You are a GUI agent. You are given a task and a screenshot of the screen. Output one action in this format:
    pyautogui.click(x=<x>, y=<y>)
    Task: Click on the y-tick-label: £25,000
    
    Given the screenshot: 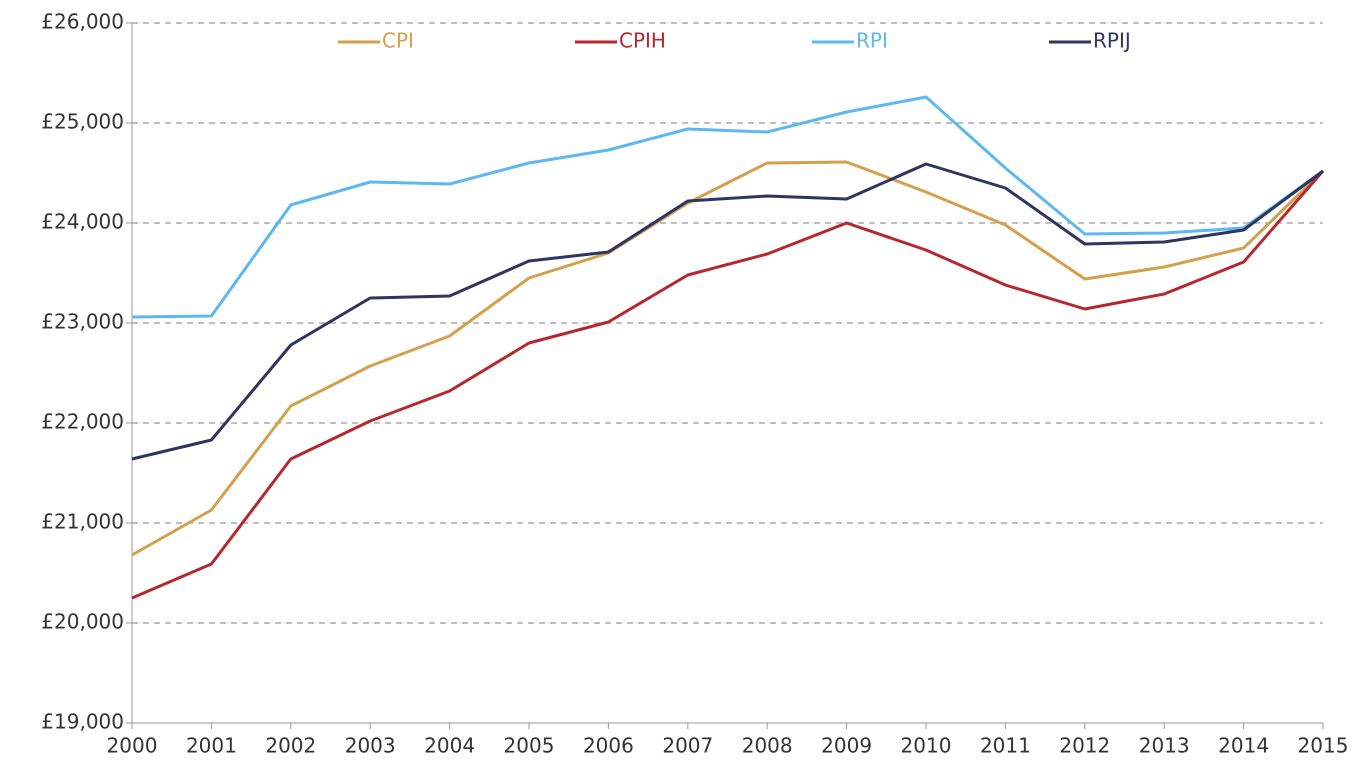 What is the action you would take?
    pyautogui.click(x=82, y=122)
    